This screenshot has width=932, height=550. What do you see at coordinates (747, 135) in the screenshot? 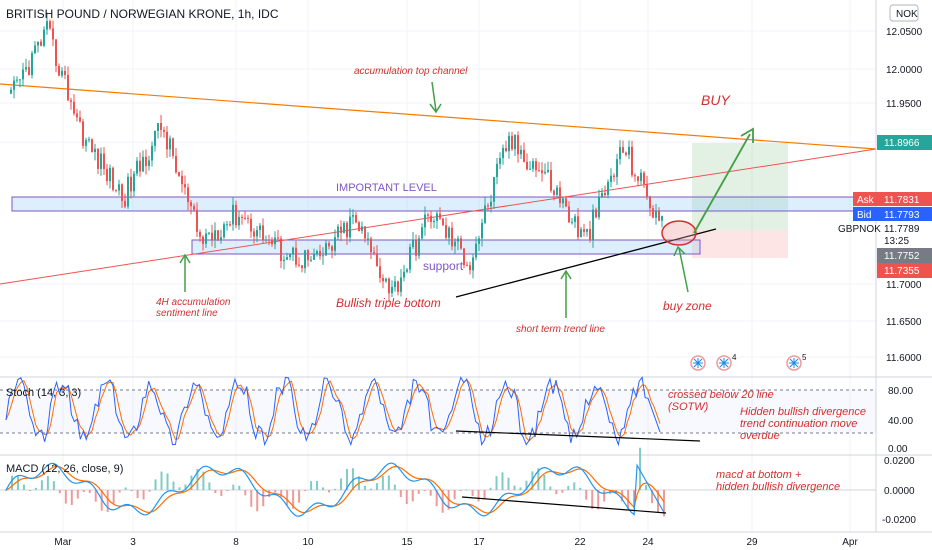
I see `buy-arrow-head` at bounding box center [747, 135].